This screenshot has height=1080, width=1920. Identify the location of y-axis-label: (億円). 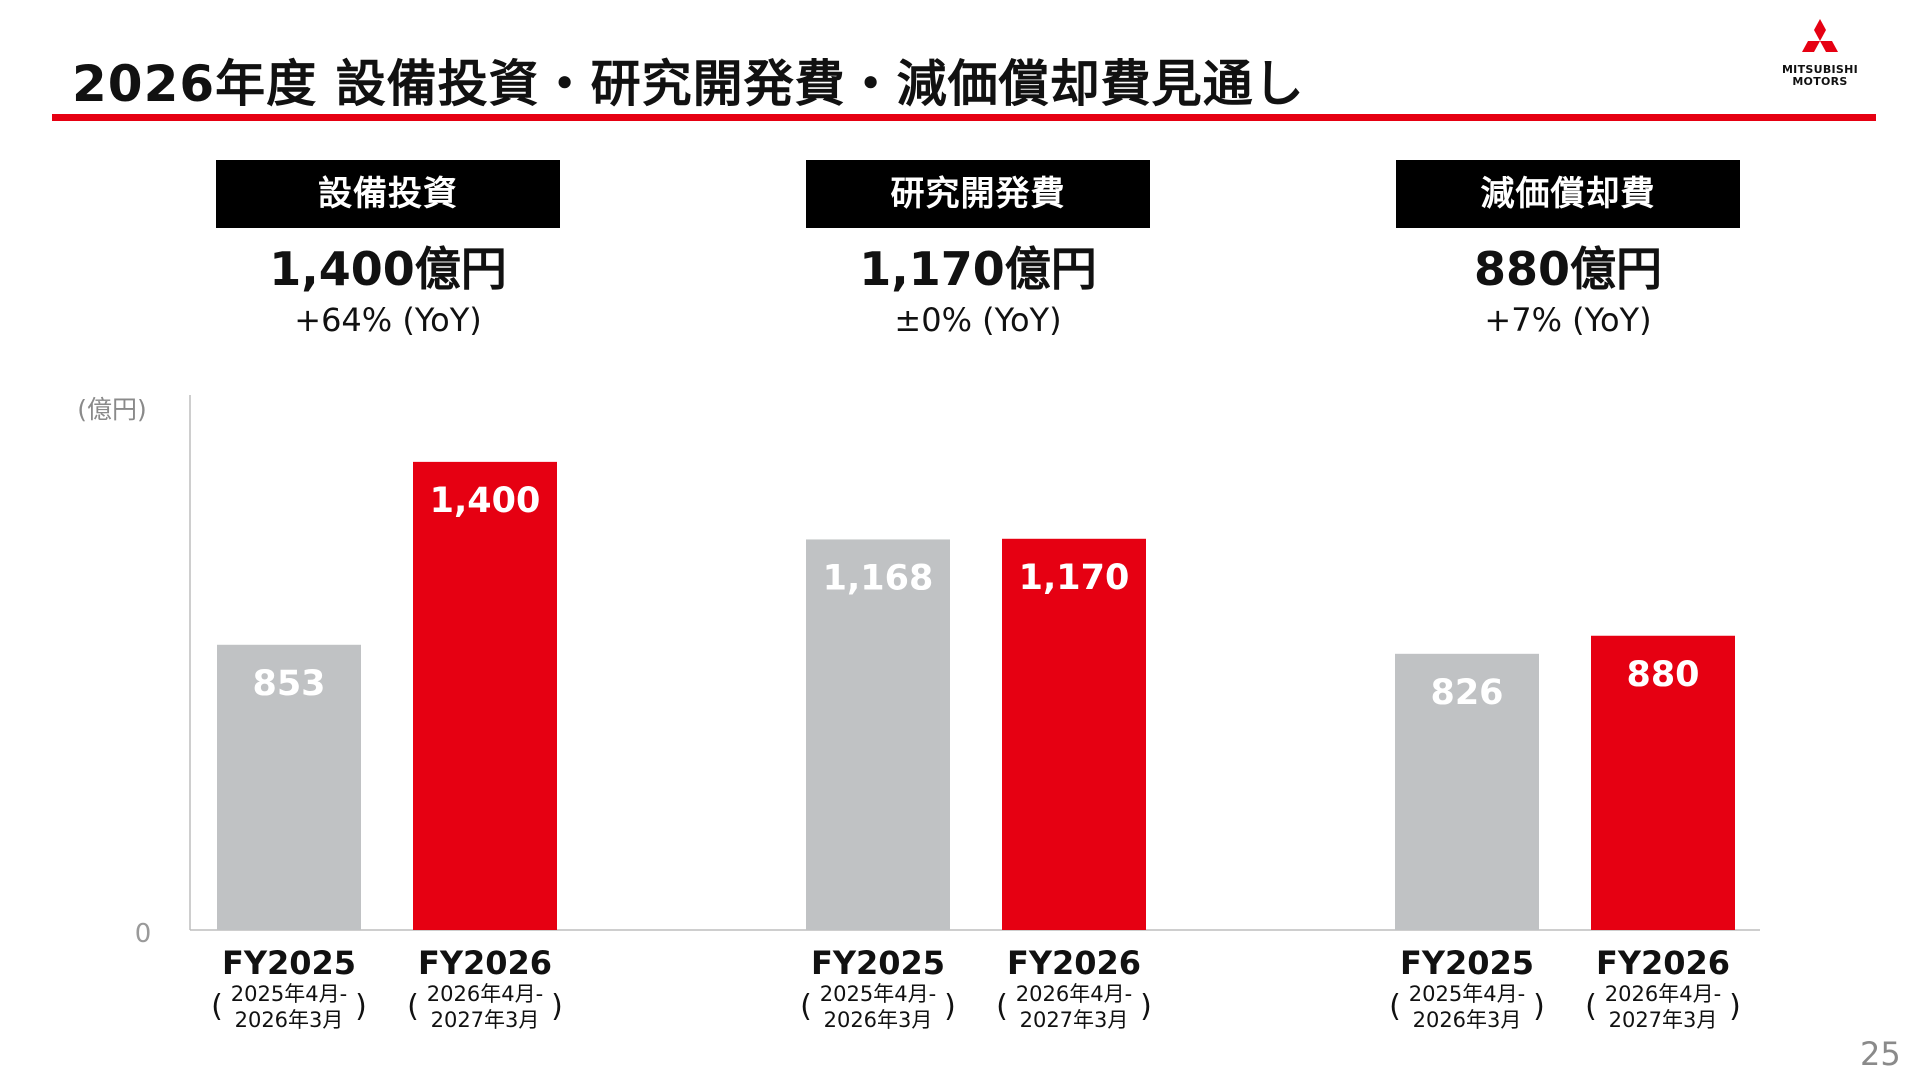
(112, 409).